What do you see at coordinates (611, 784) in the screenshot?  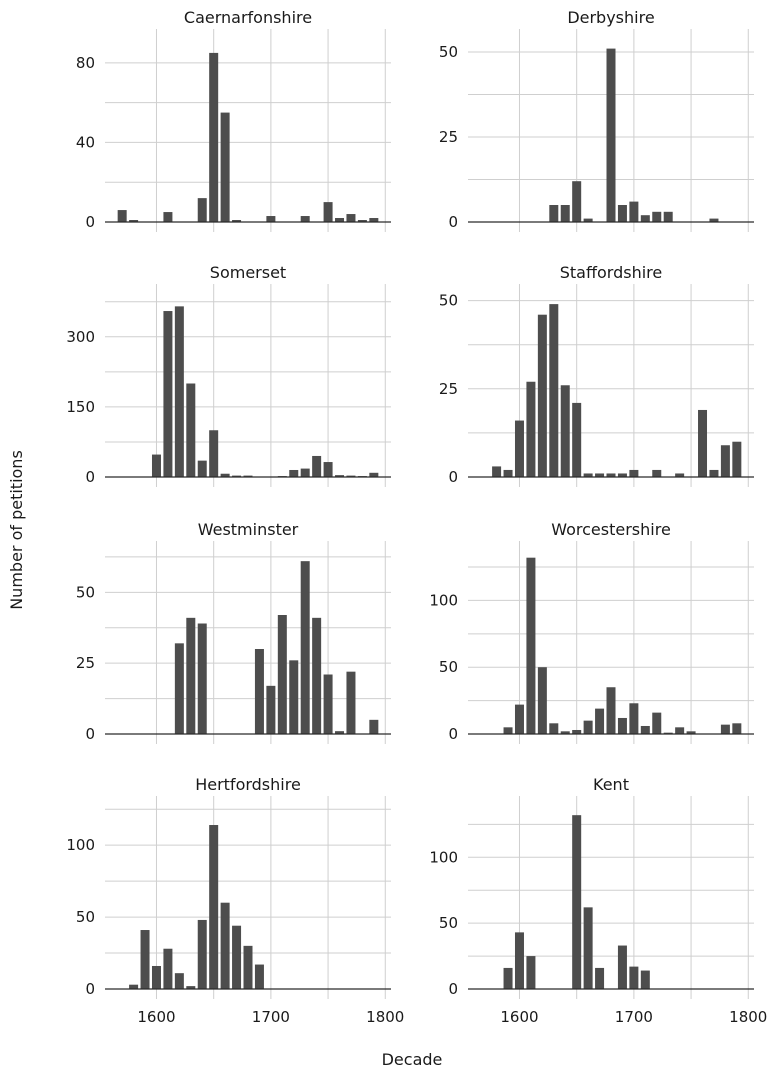 I see `panel-title: Kent` at bounding box center [611, 784].